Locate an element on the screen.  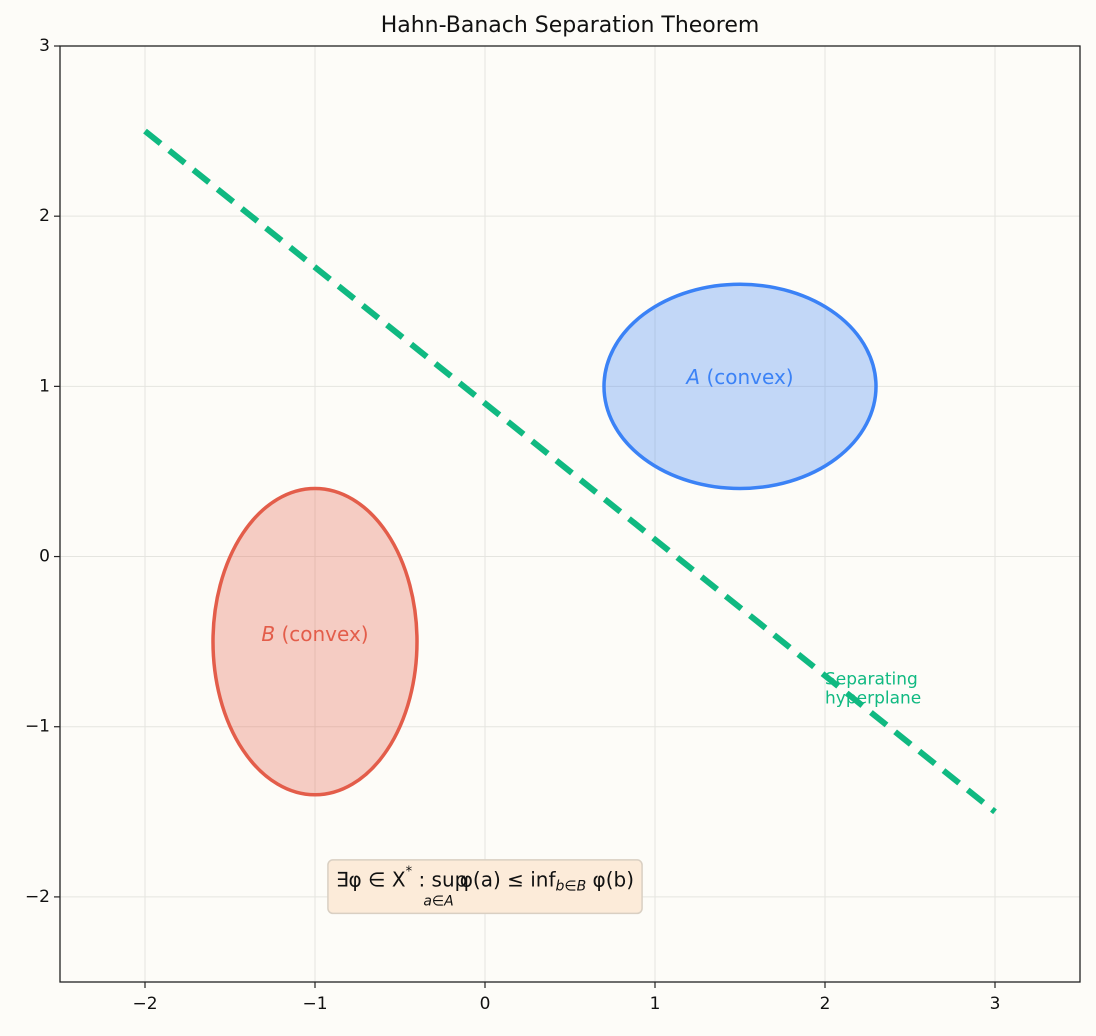
formula-box is located at coordinates (485, 887).